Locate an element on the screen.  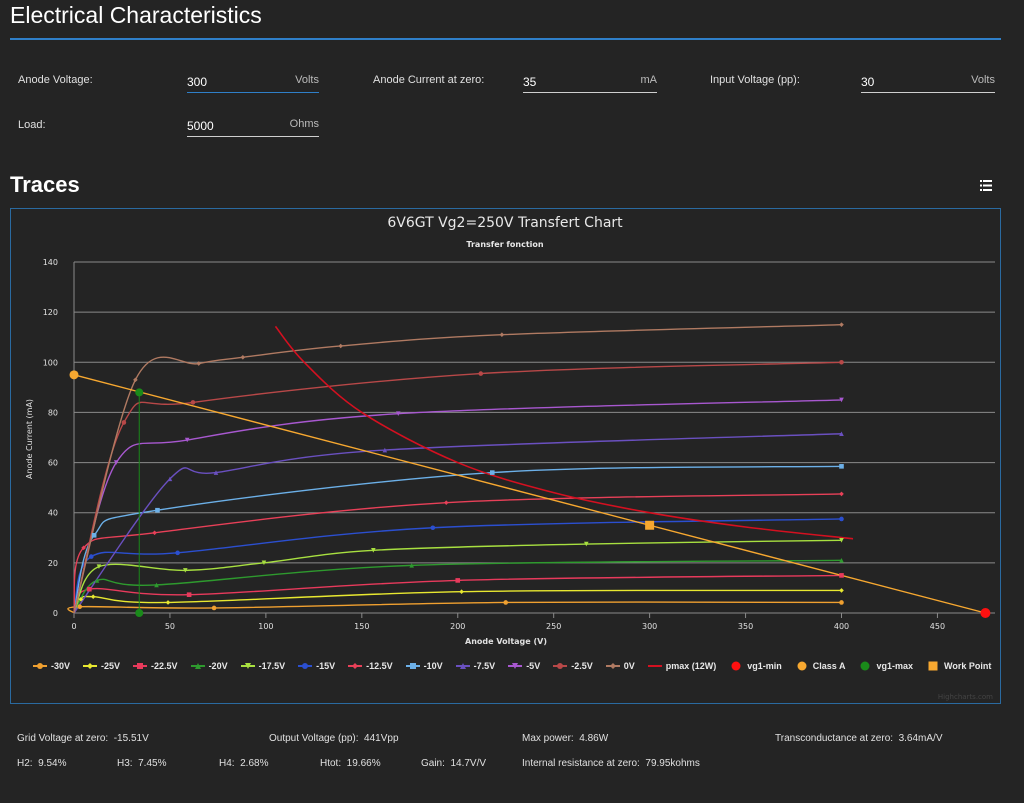
y-tick-label: 120 is located at coordinates (50, 312).